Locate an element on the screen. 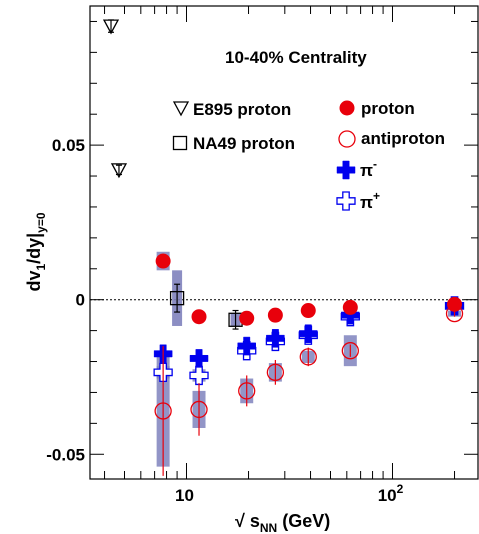 The height and width of the screenshot is (534, 479). legend-label-pi-minus: π- is located at coordinates (368, 168).